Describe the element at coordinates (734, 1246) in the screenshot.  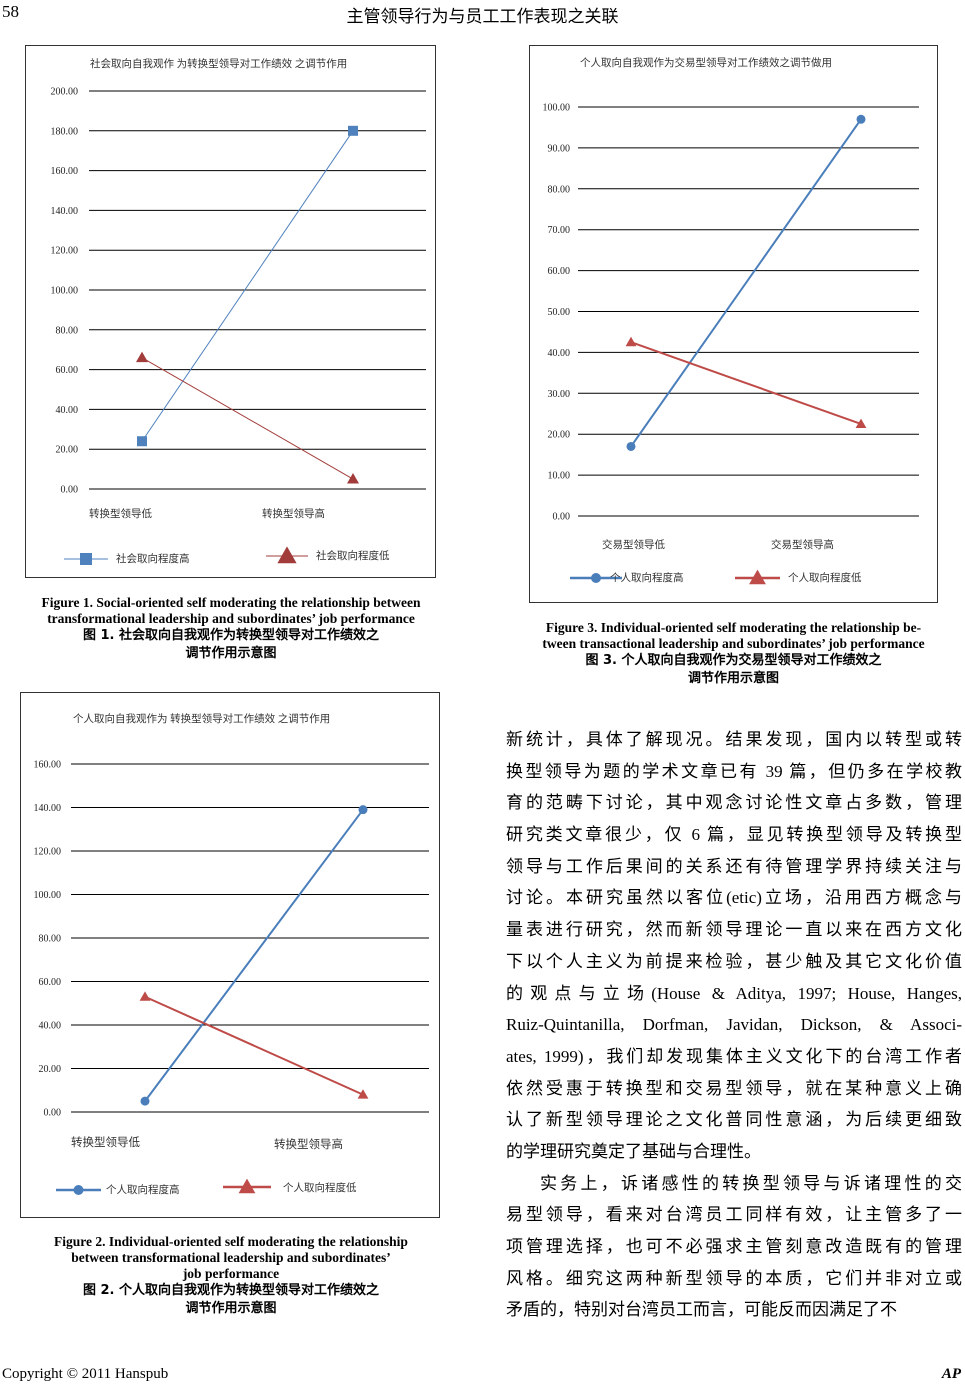
I see `body-line: 项管理选择，也可不必强求主管刻意改造既有的管理` at that location.